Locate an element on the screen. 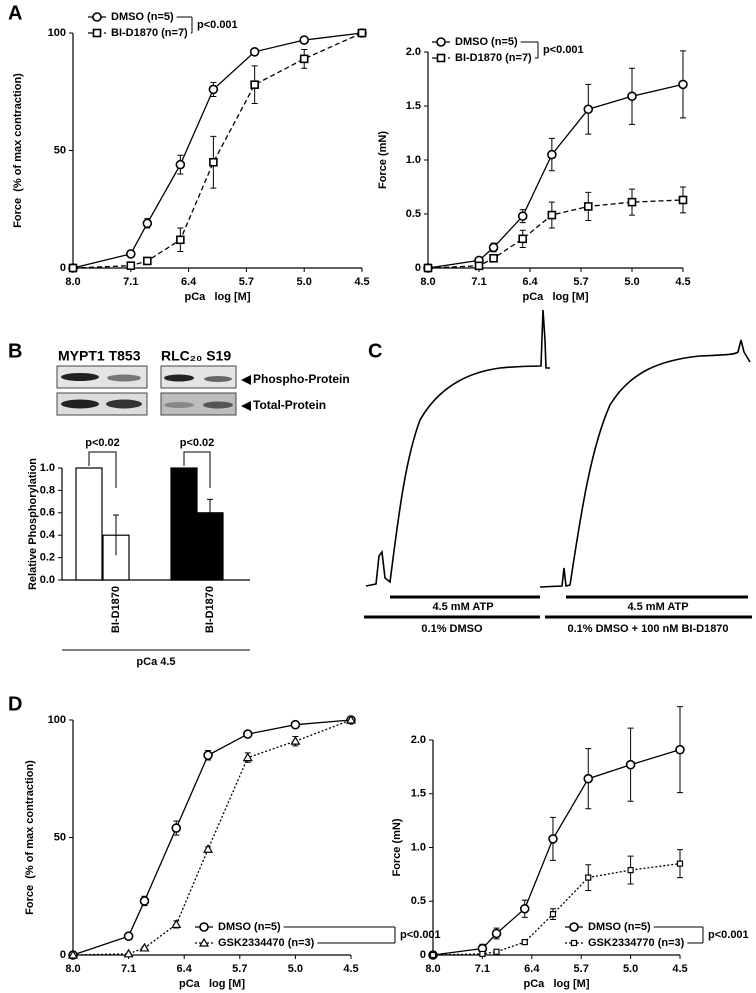  panel-label: C is located at coordinates (375, 351).